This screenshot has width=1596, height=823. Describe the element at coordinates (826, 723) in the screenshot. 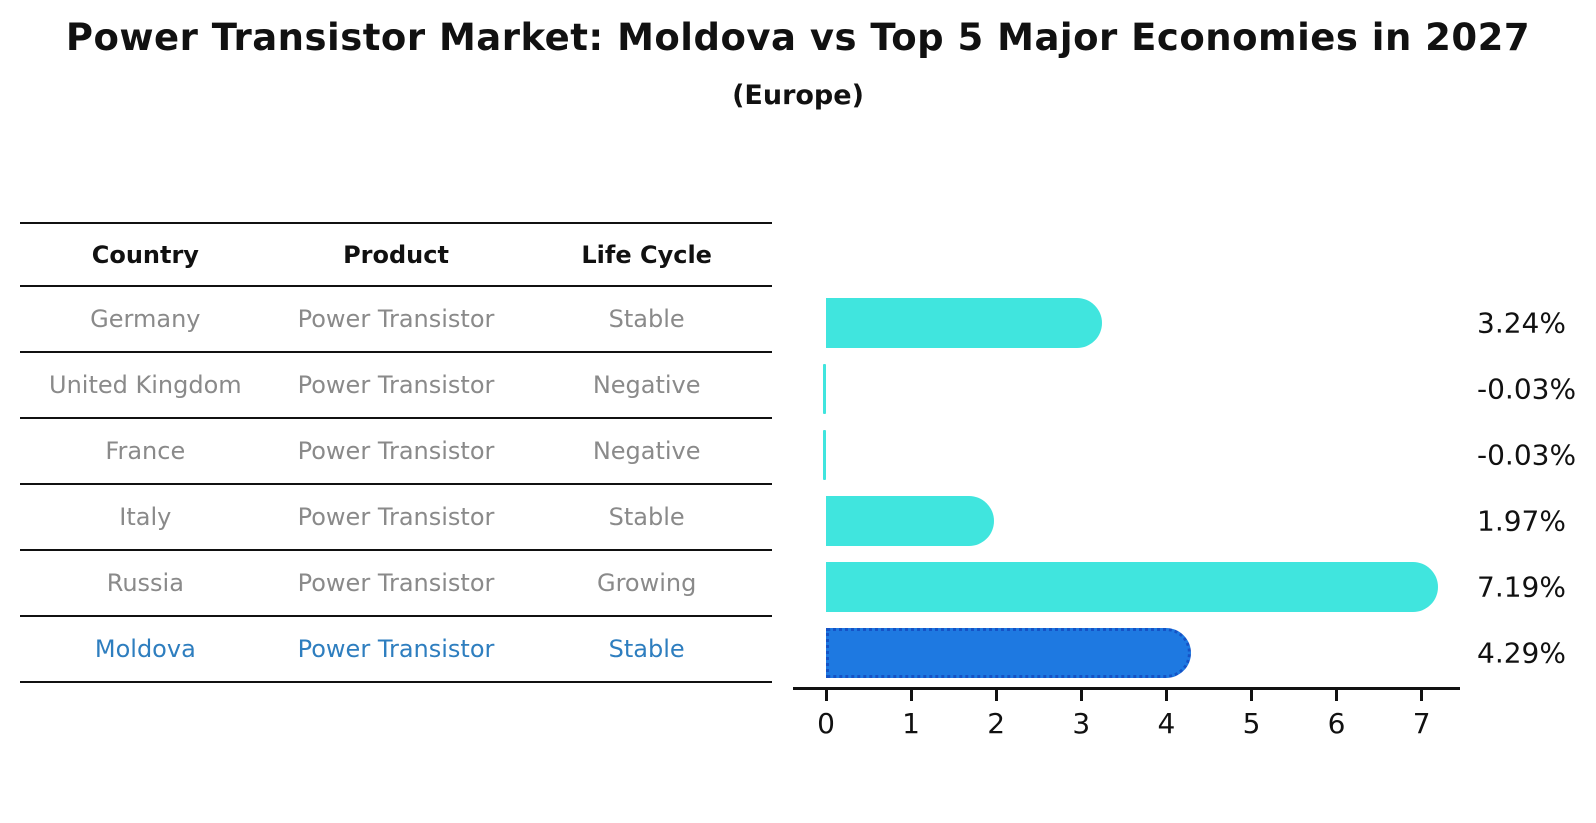

I see `x-axis-tick-label: 0` at that location.